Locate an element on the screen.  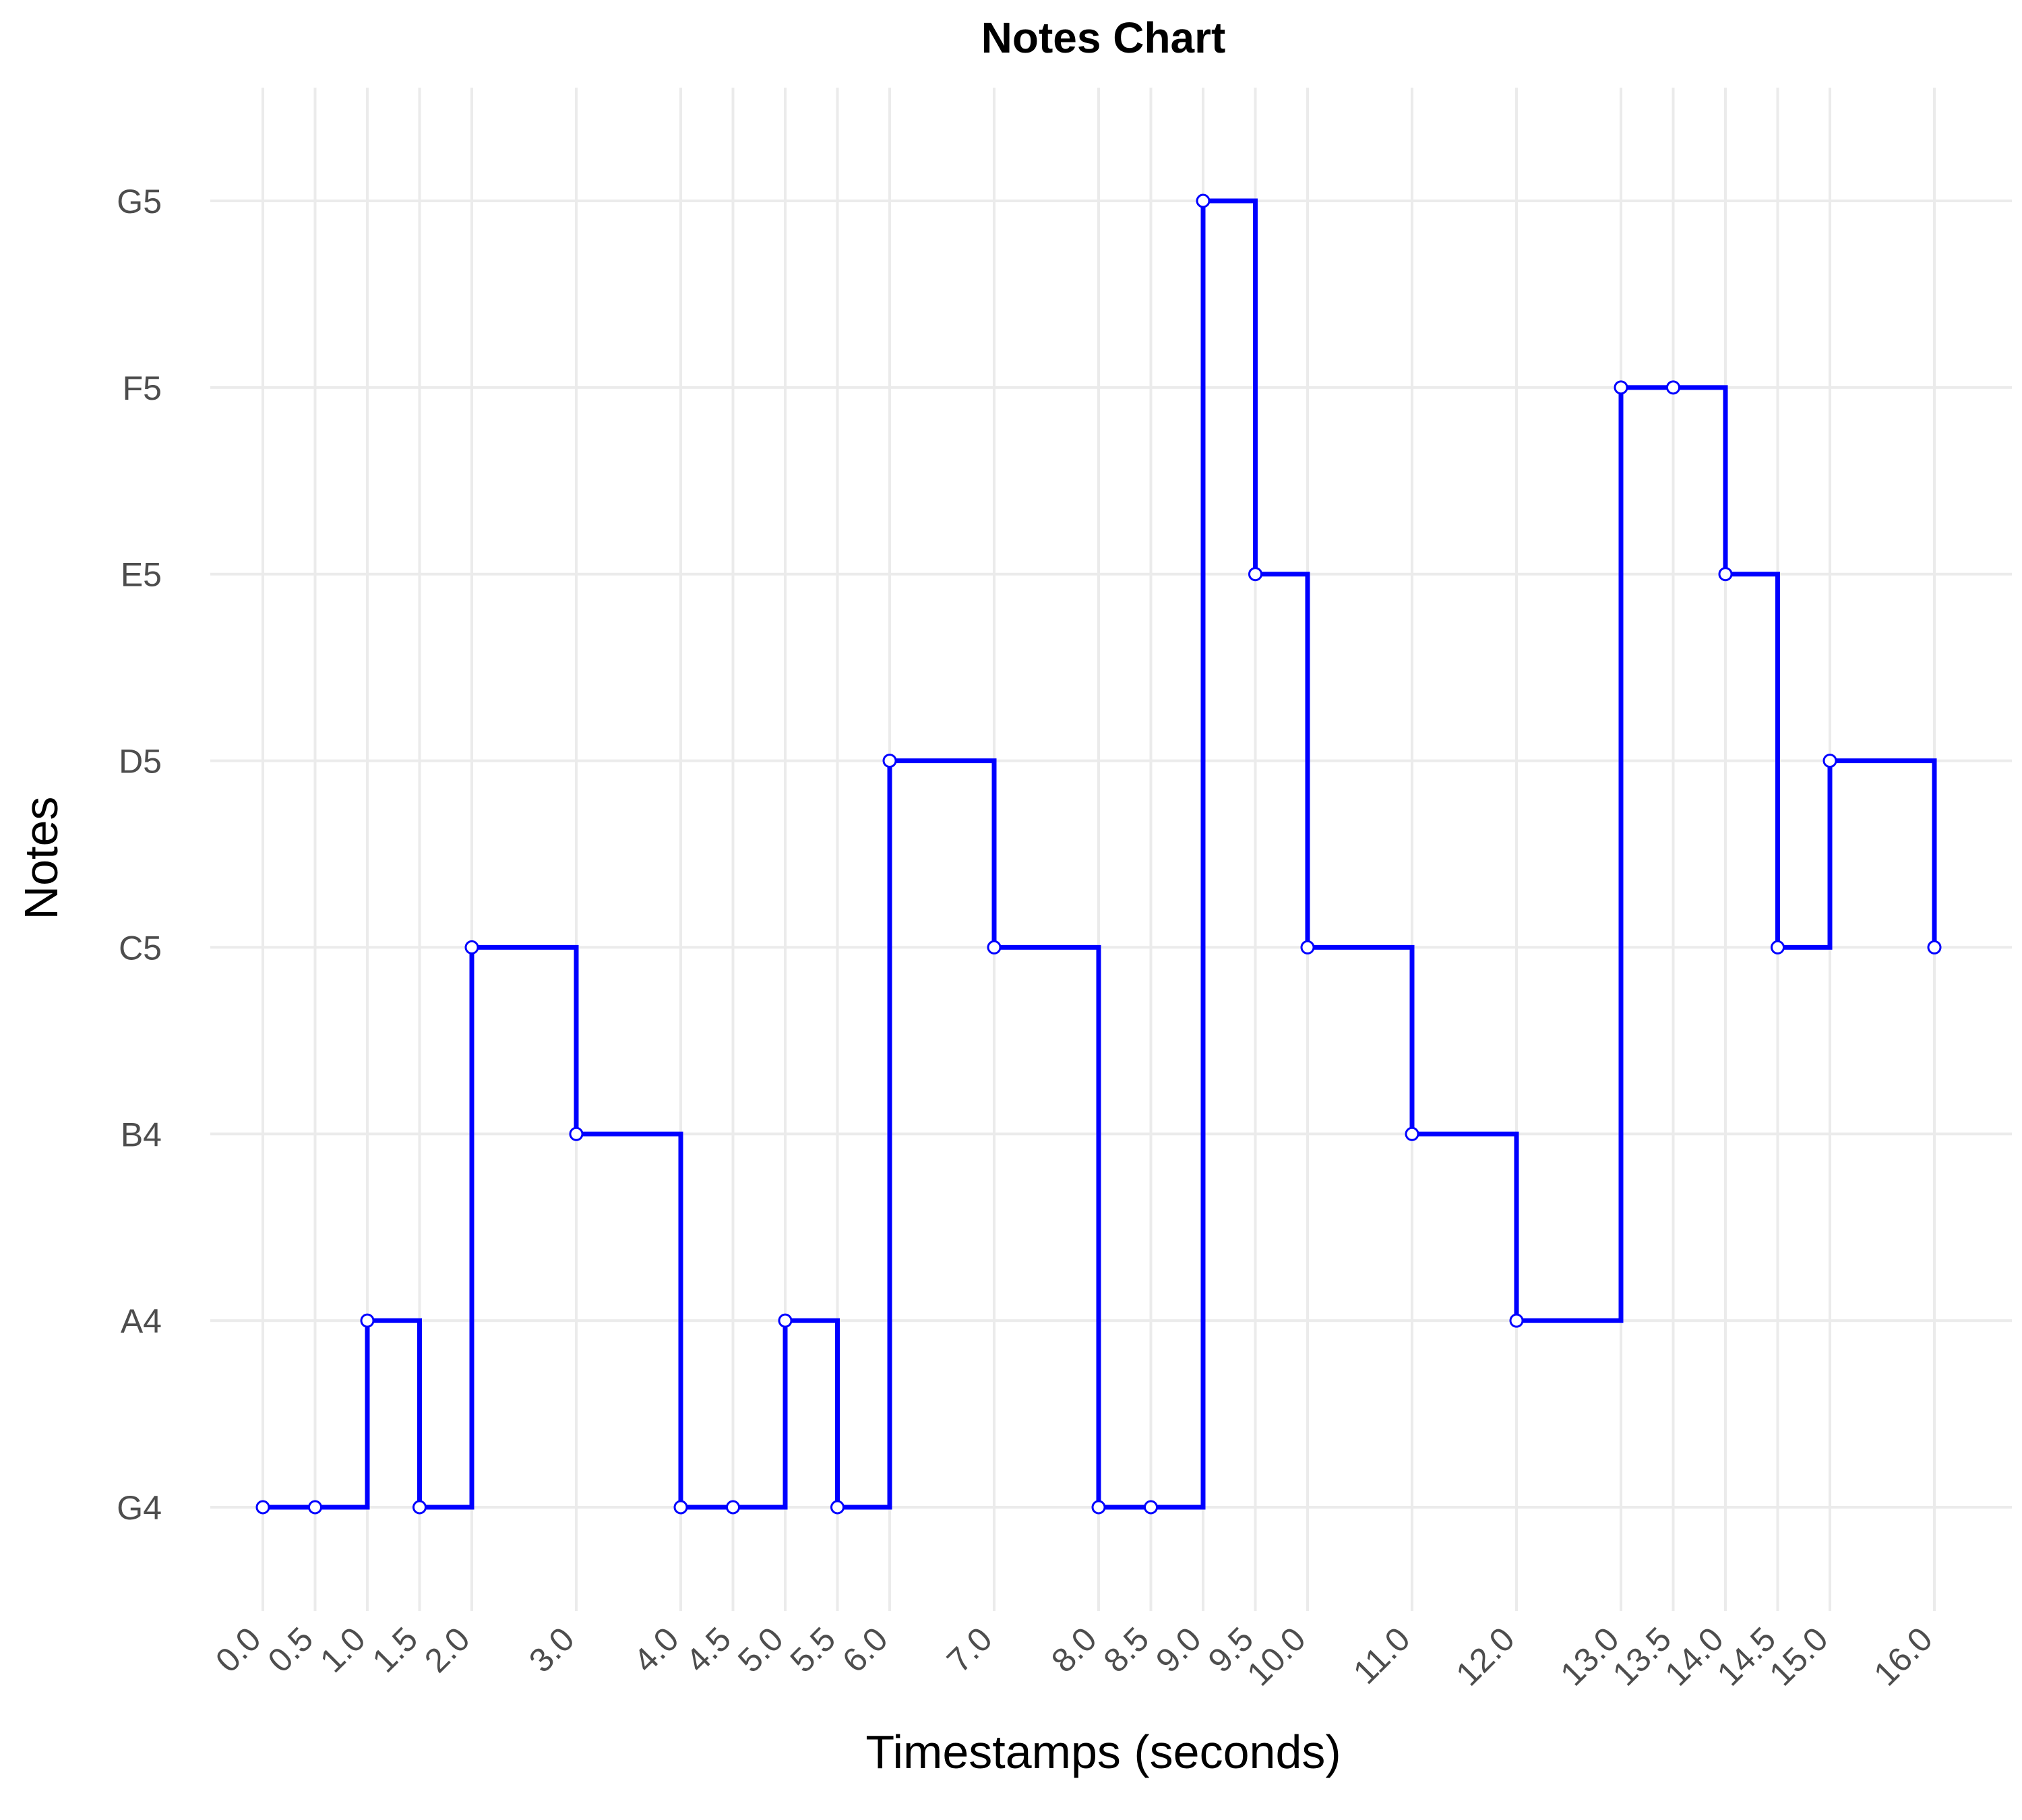
y-tick-label-G5: G5 is located at coordinates (139, 201).